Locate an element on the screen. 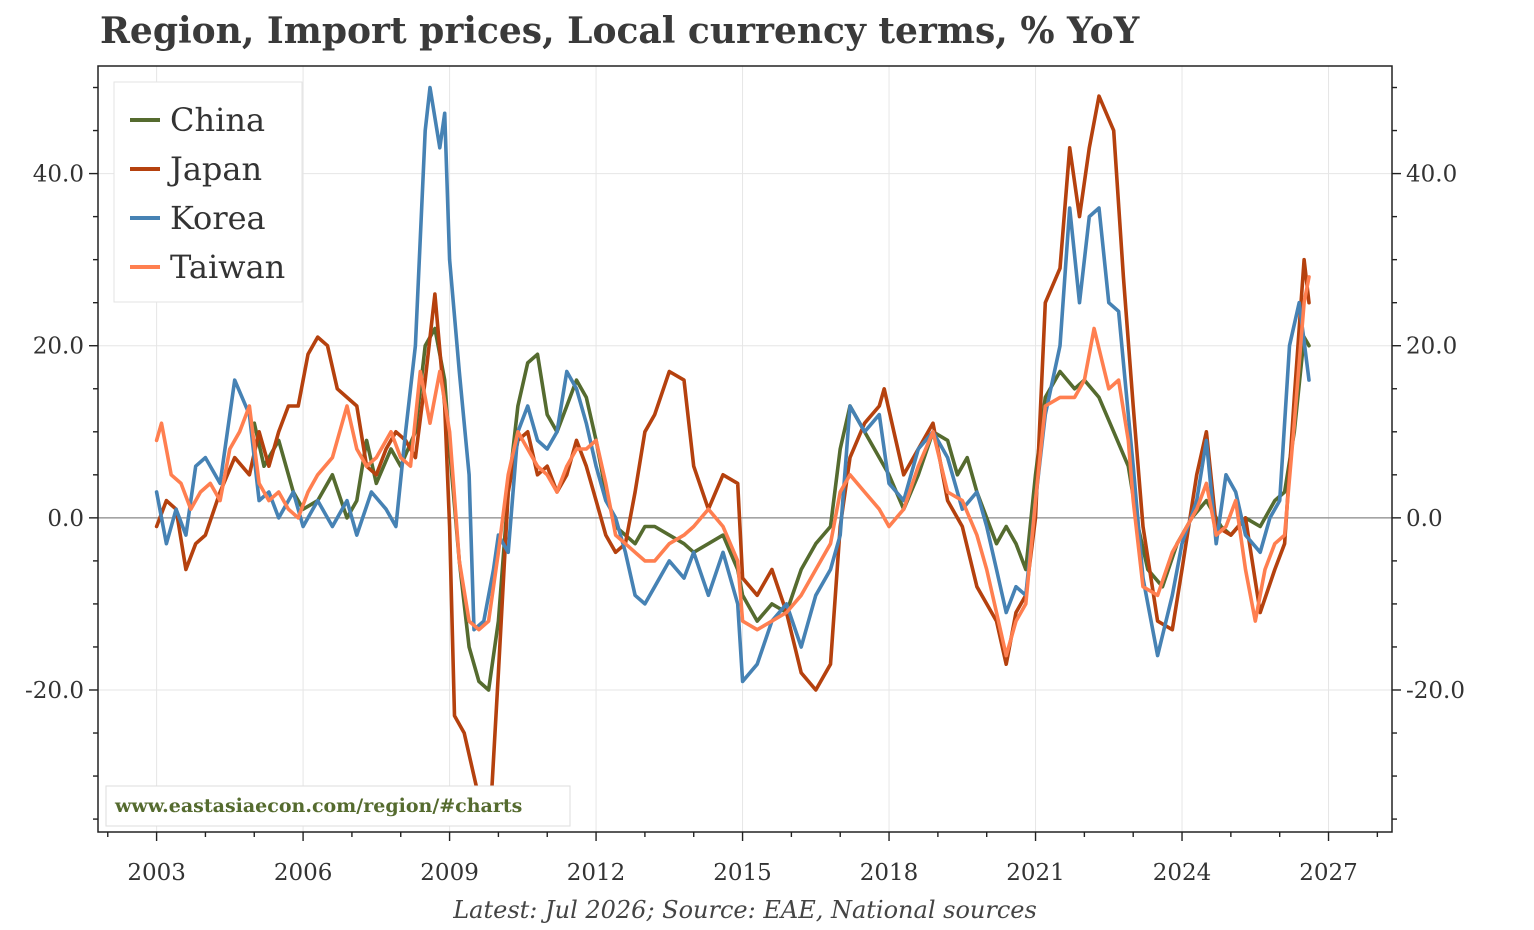 The height and width of the screenshot is (930, 1534). x-tick-label: 2012 is located at coordinates (596, 873).